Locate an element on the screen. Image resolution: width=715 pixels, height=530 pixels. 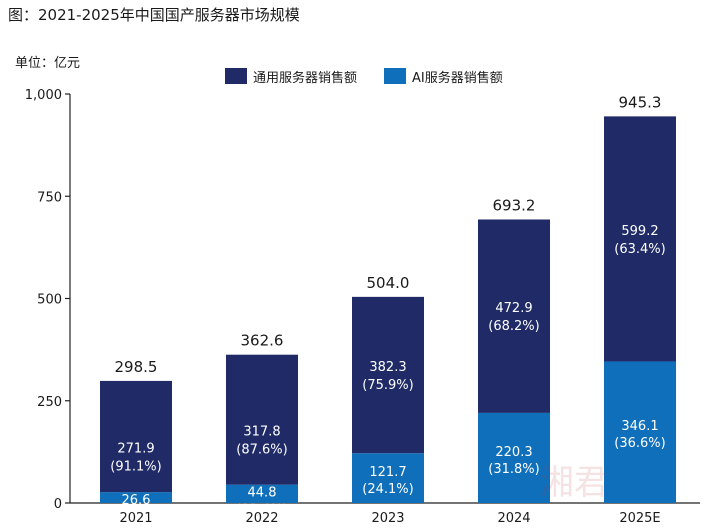
y-tick-label: 250 is located at coordinates (49, 402).